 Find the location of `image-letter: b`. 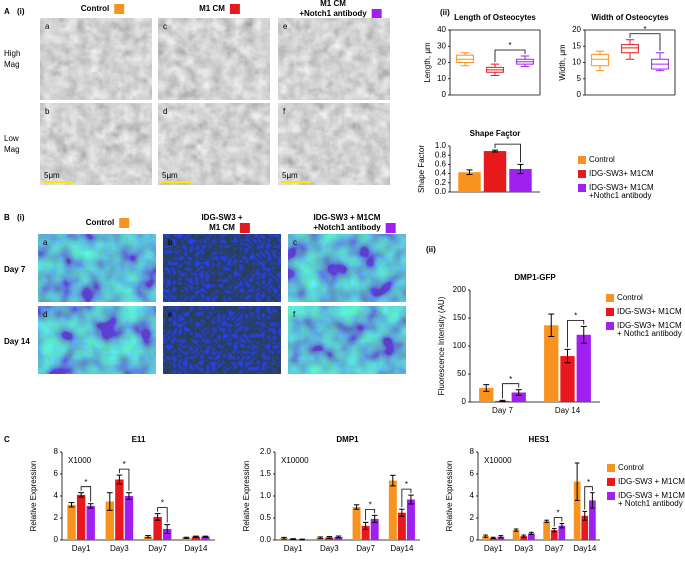

image-letter: b is located at coordinates (170, 242).